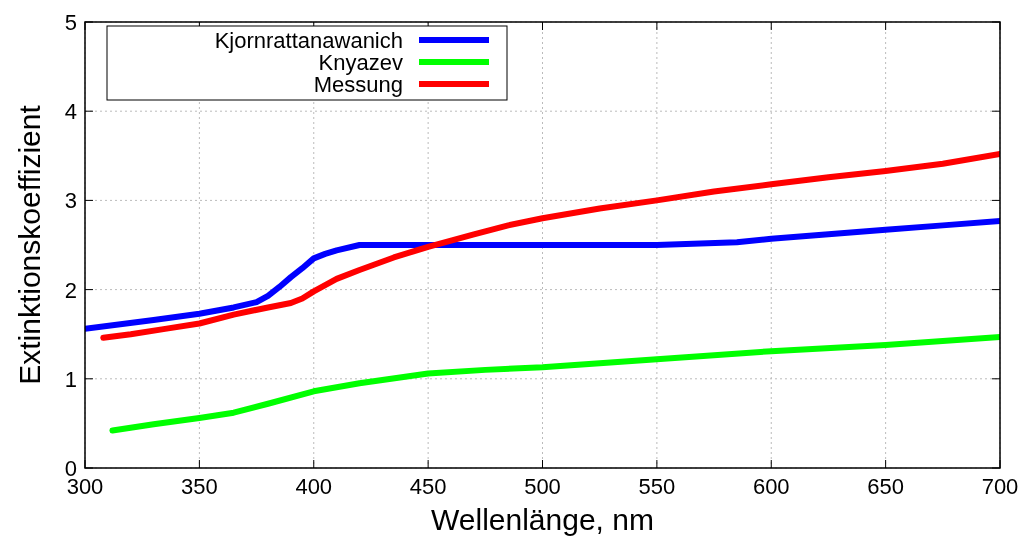  I want to click on x-tick-label: 500, so click(542, 486).